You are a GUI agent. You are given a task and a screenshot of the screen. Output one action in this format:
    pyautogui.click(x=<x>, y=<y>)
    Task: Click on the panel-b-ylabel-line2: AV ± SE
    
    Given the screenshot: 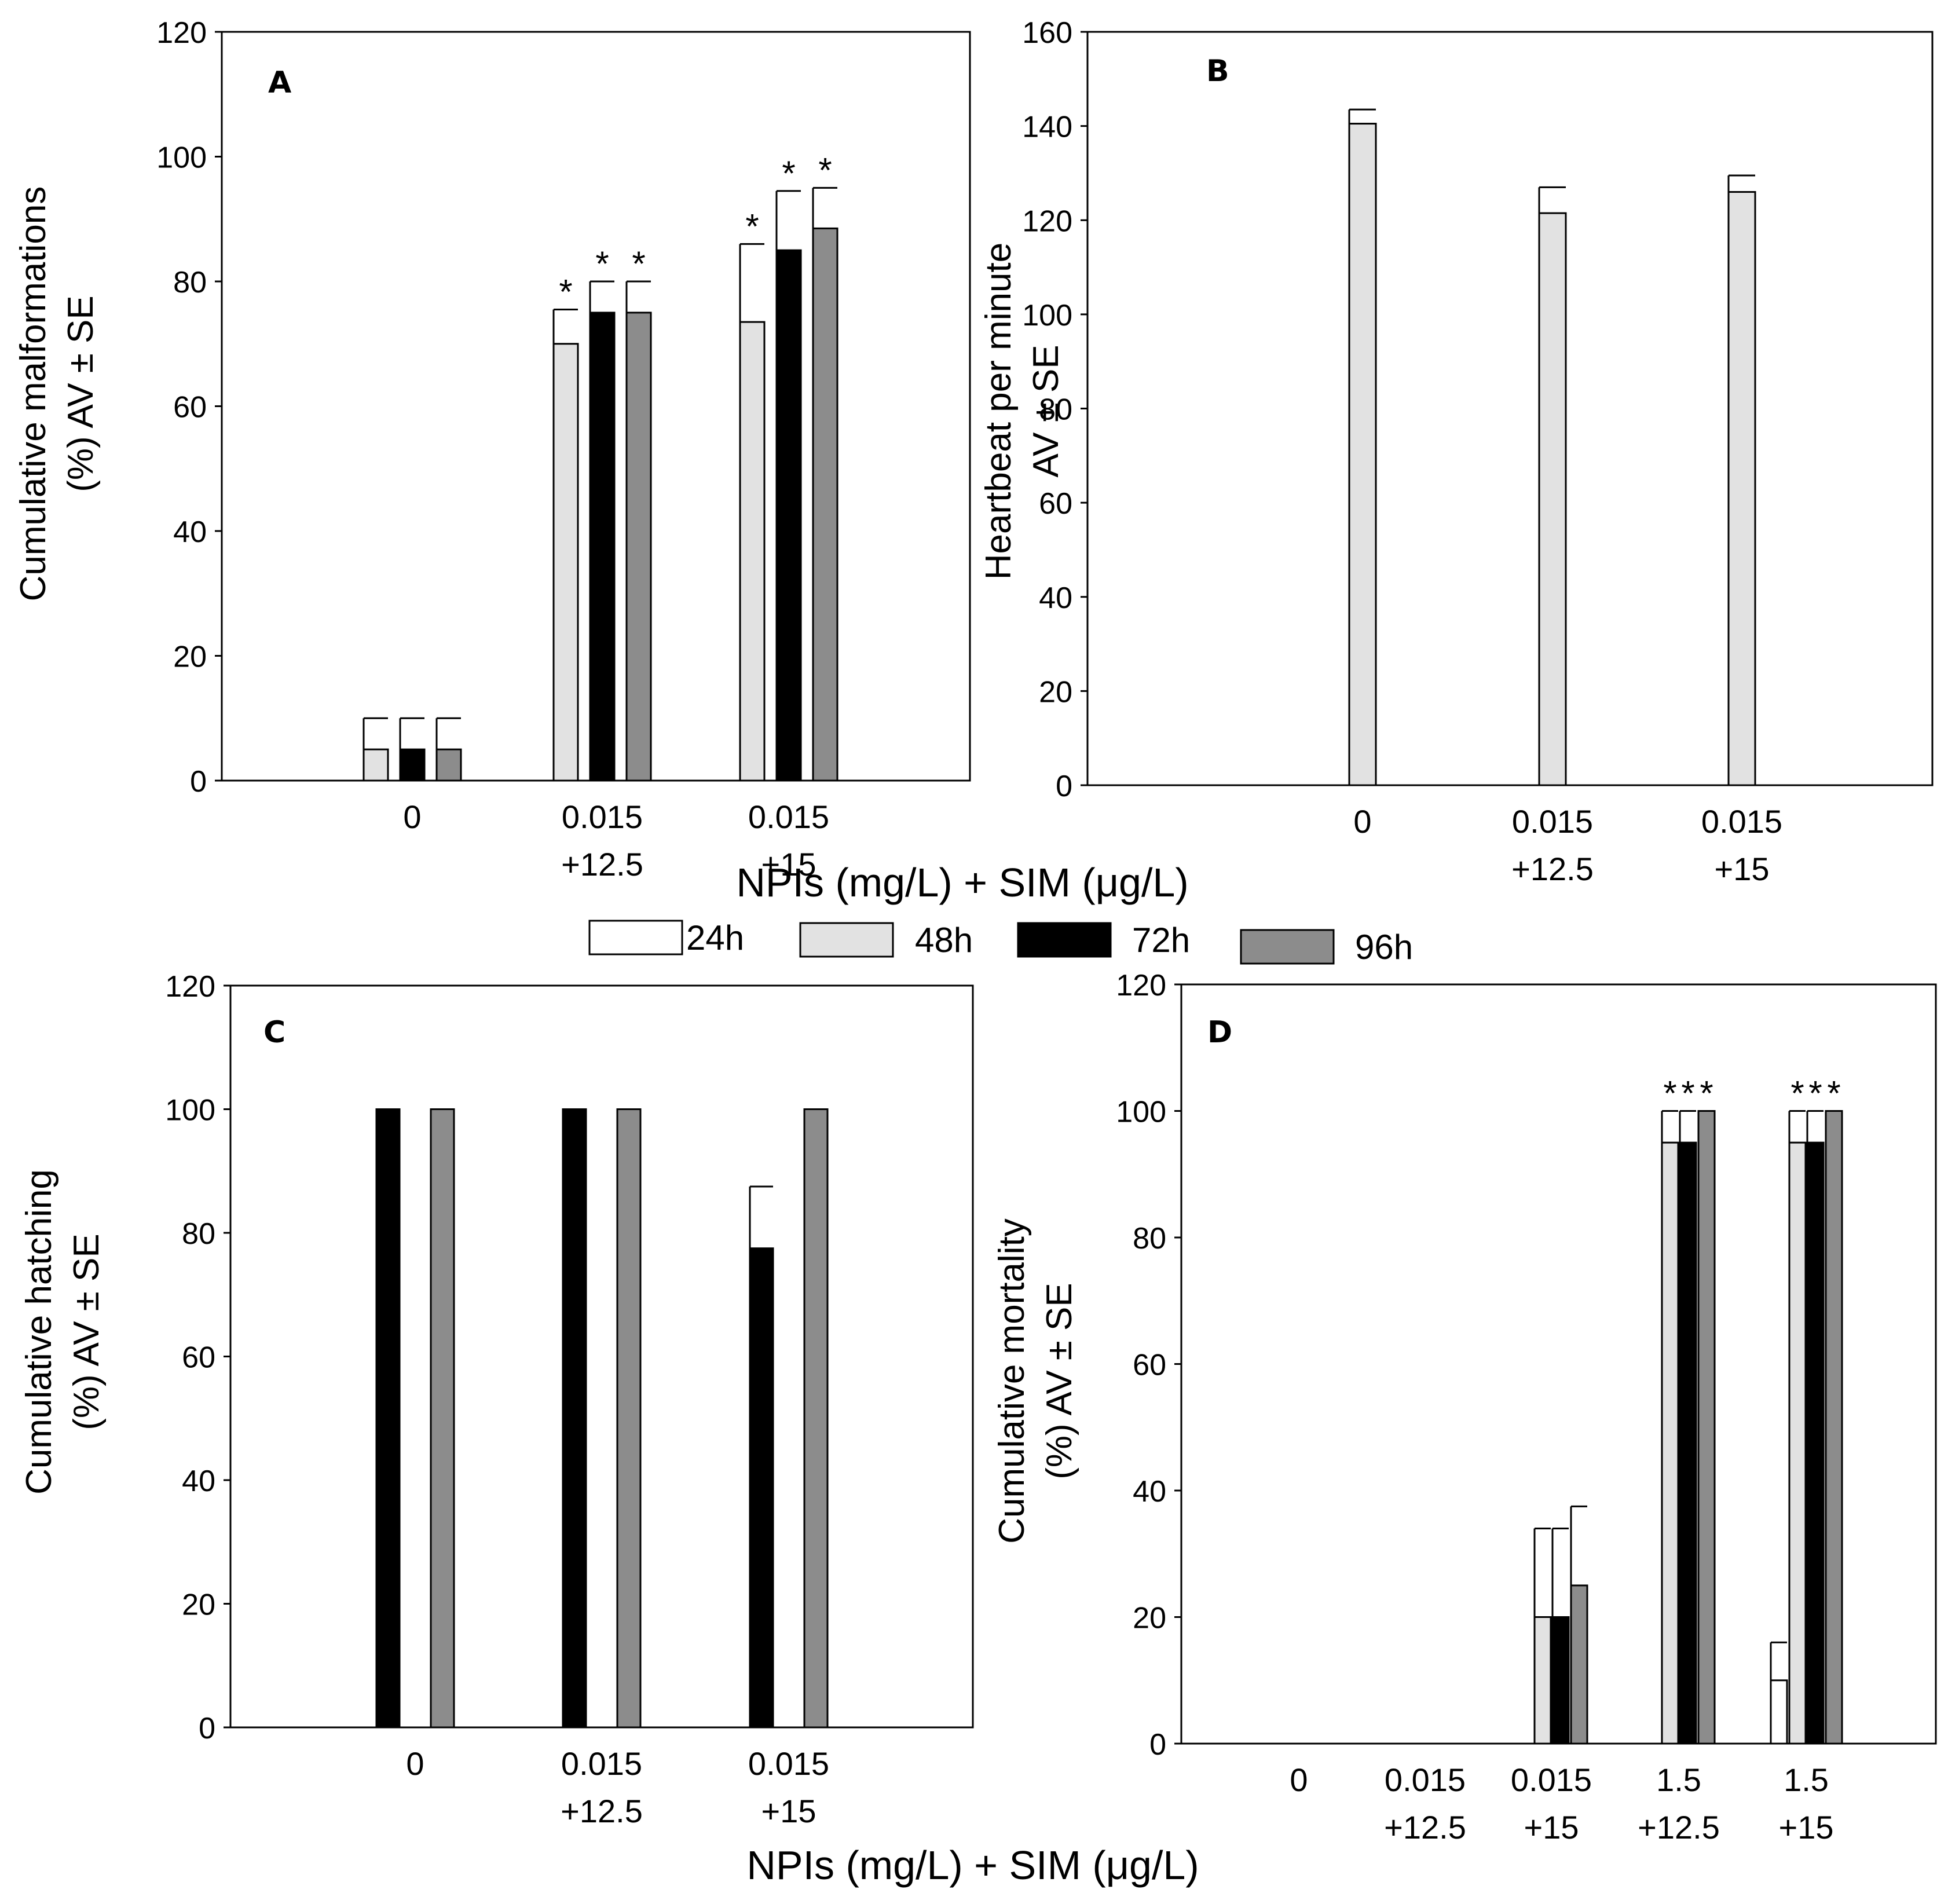 What is the action you would take?
    pyautogui.click(x=1046, y=411)
    